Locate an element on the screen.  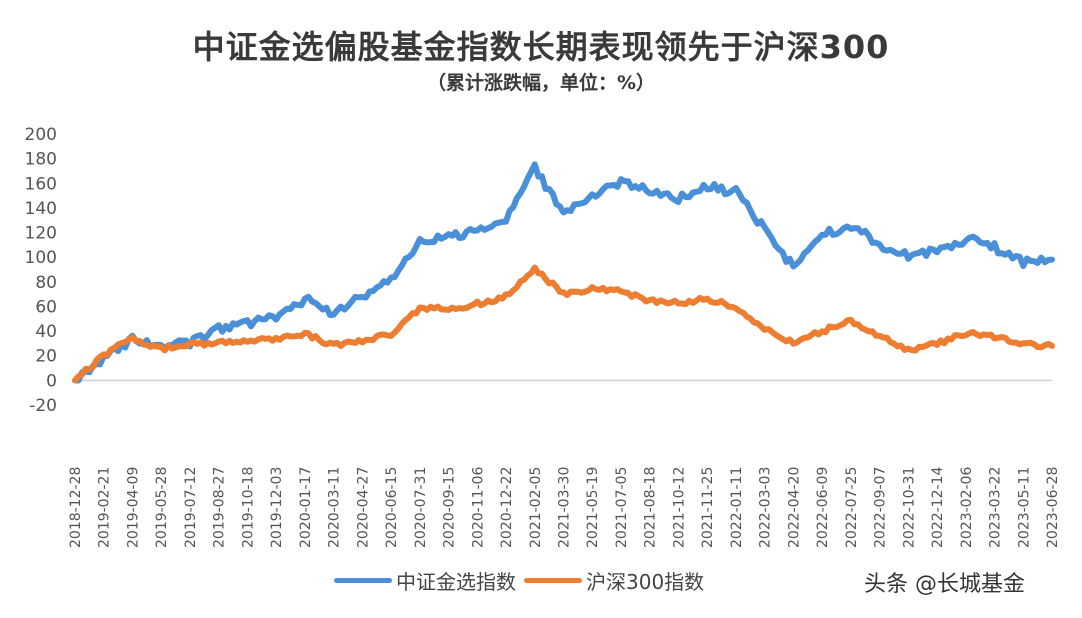
y-tick-label: 100 is located at coordinates (41, 258).